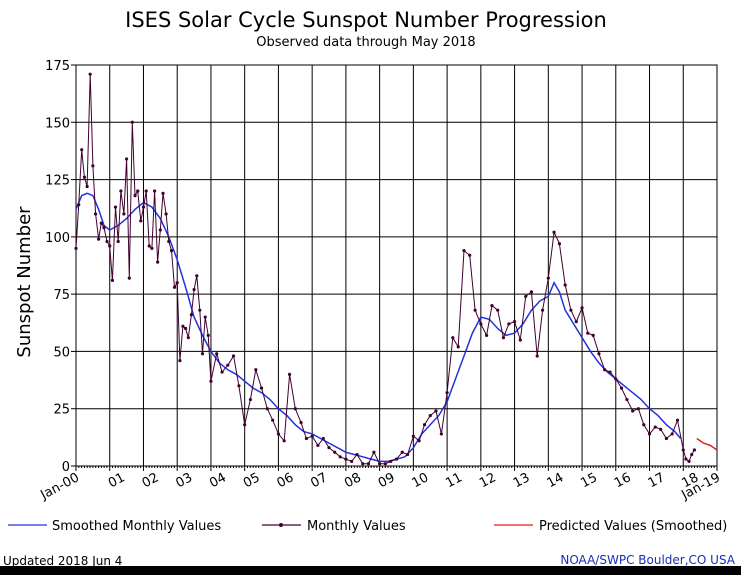 Image resolution: width=741 pixels, height=575 pixels. I want to click on y-tick-label: 175, so click(57, 66).